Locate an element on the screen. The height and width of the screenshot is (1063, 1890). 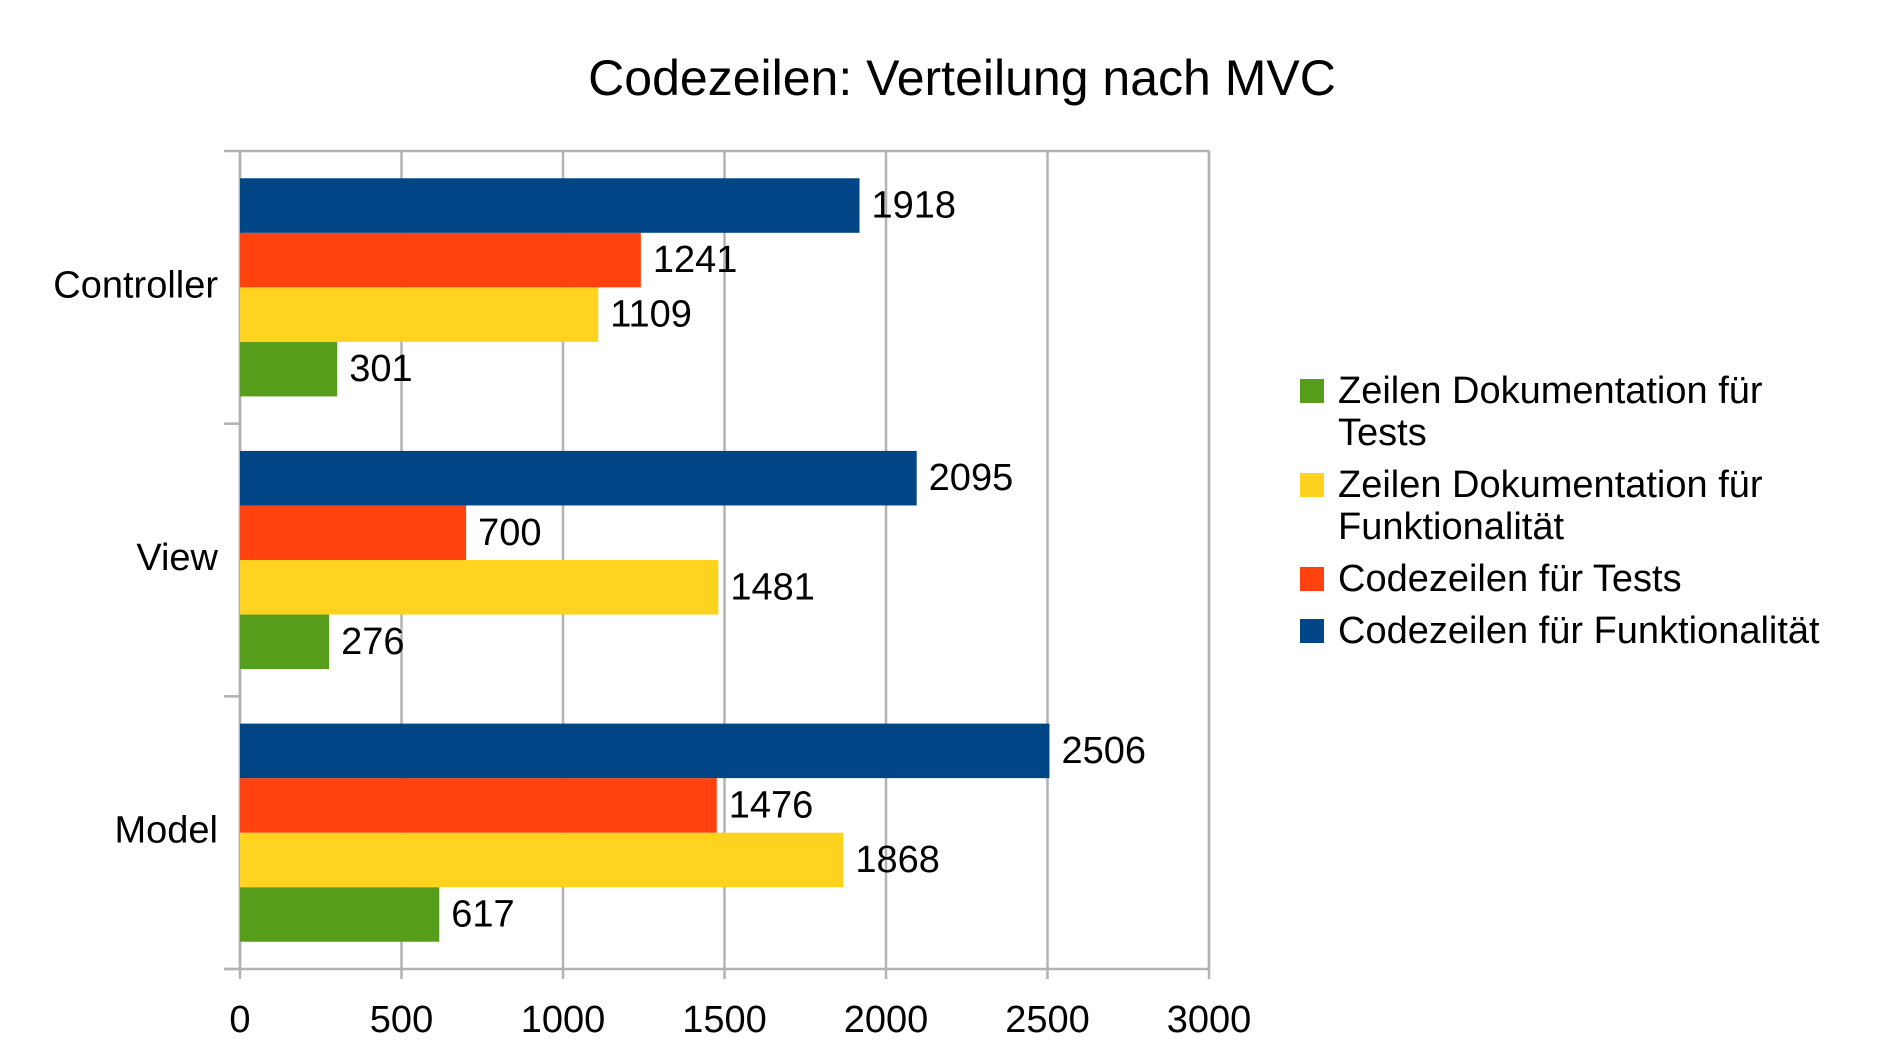
data-label: 301 is located at coordinates (380, 369).